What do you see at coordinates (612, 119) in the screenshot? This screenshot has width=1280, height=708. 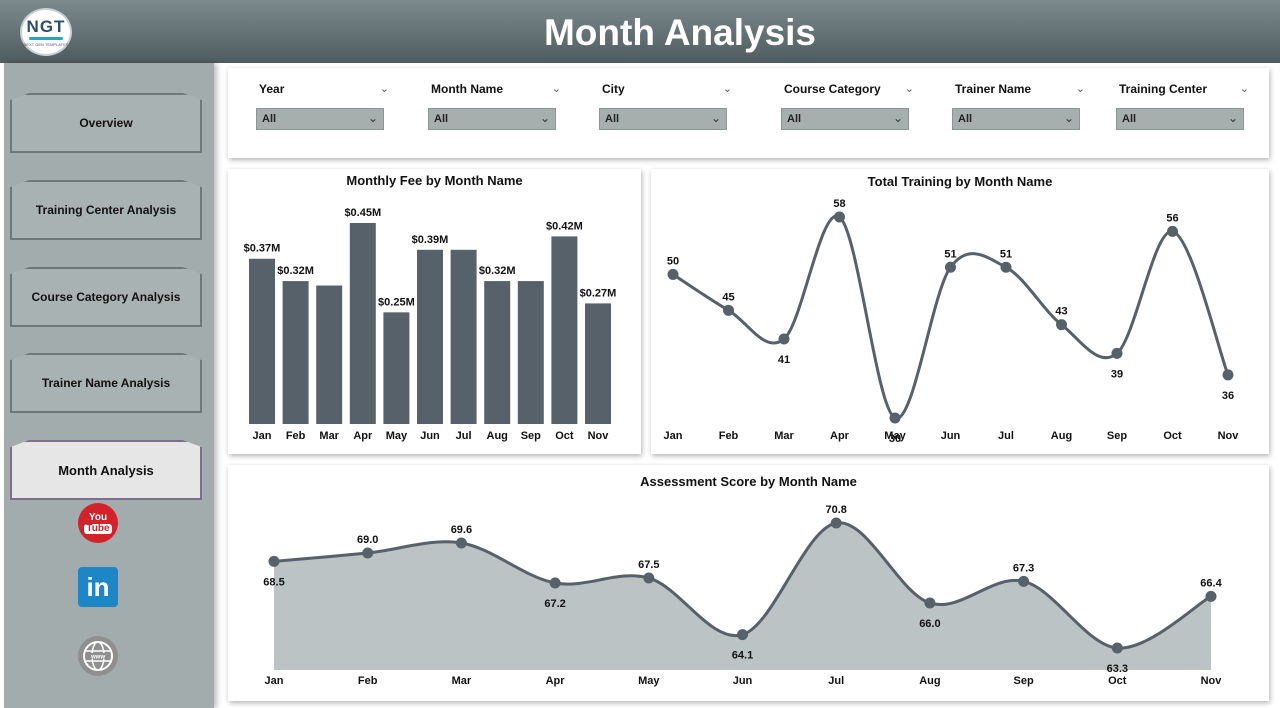 I see `filter-city-value: All` at bounding box center [612, 119].